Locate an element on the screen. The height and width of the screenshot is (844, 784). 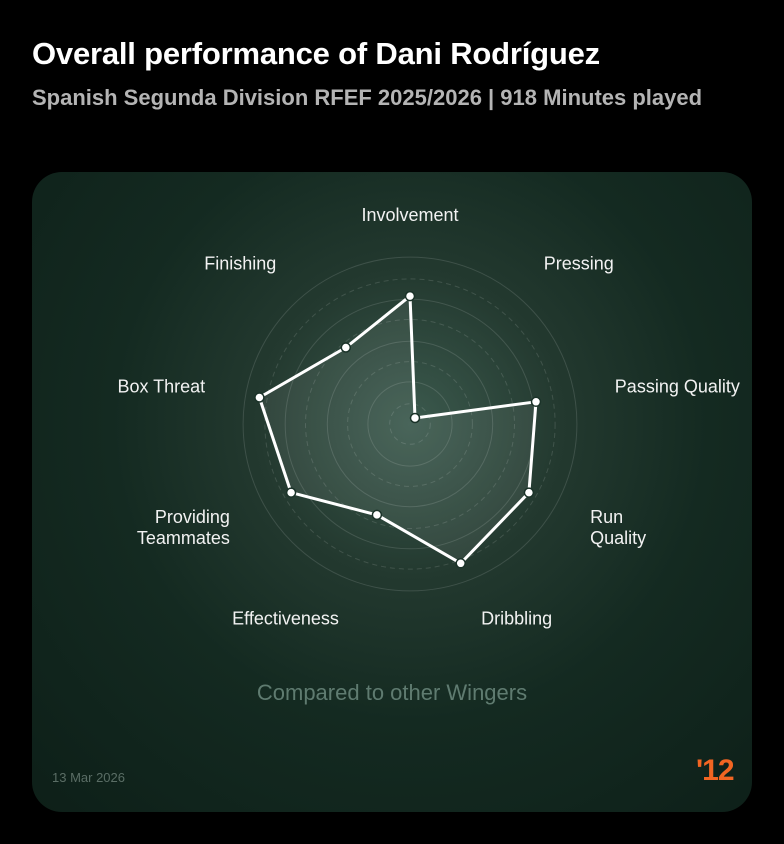
grid-ring is located at coordinates (410, 424).